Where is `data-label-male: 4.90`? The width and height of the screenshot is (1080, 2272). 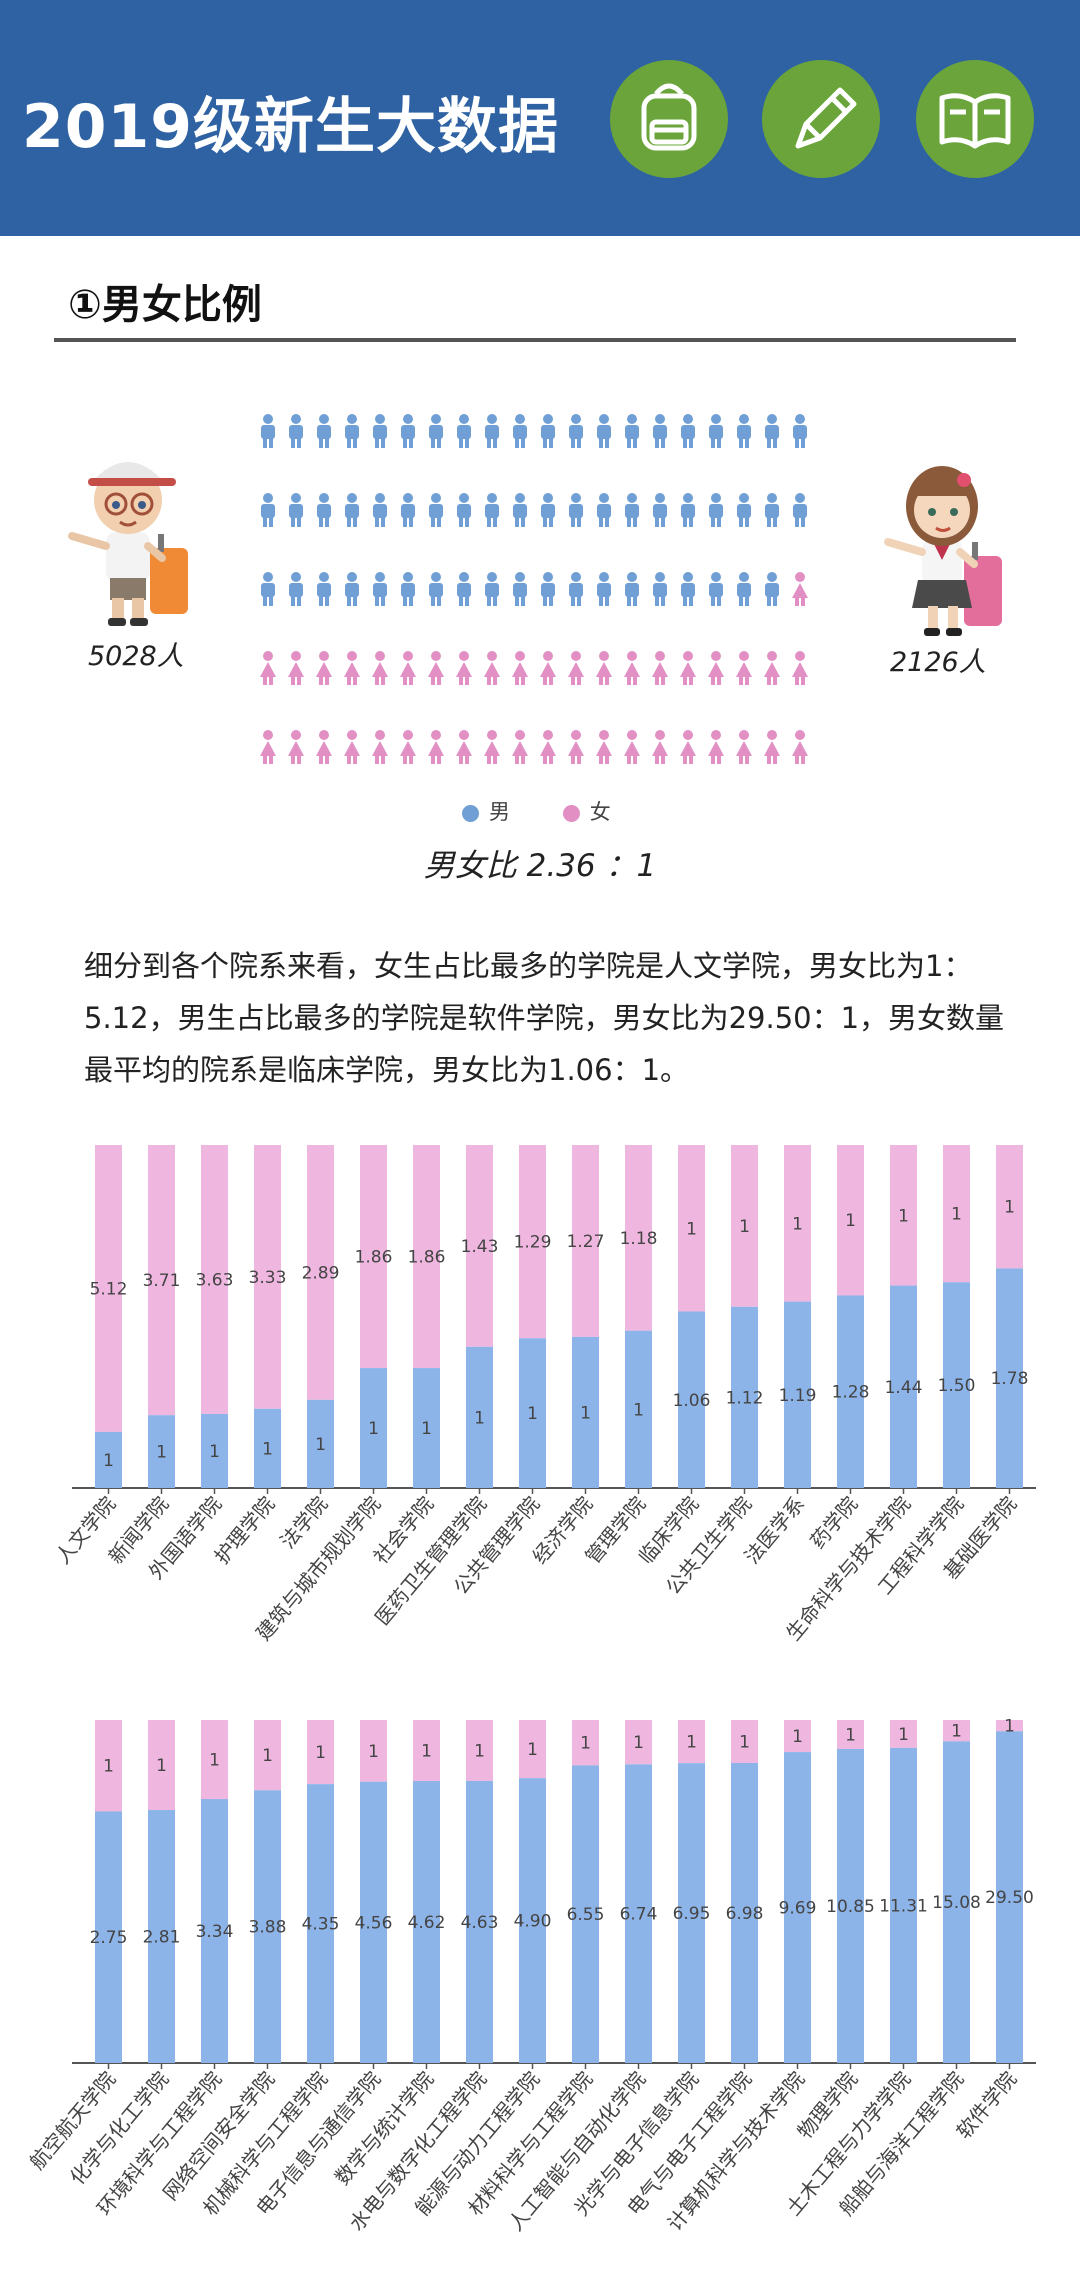
data-label-male: 4.90 is located at coordinates (533, 1922).